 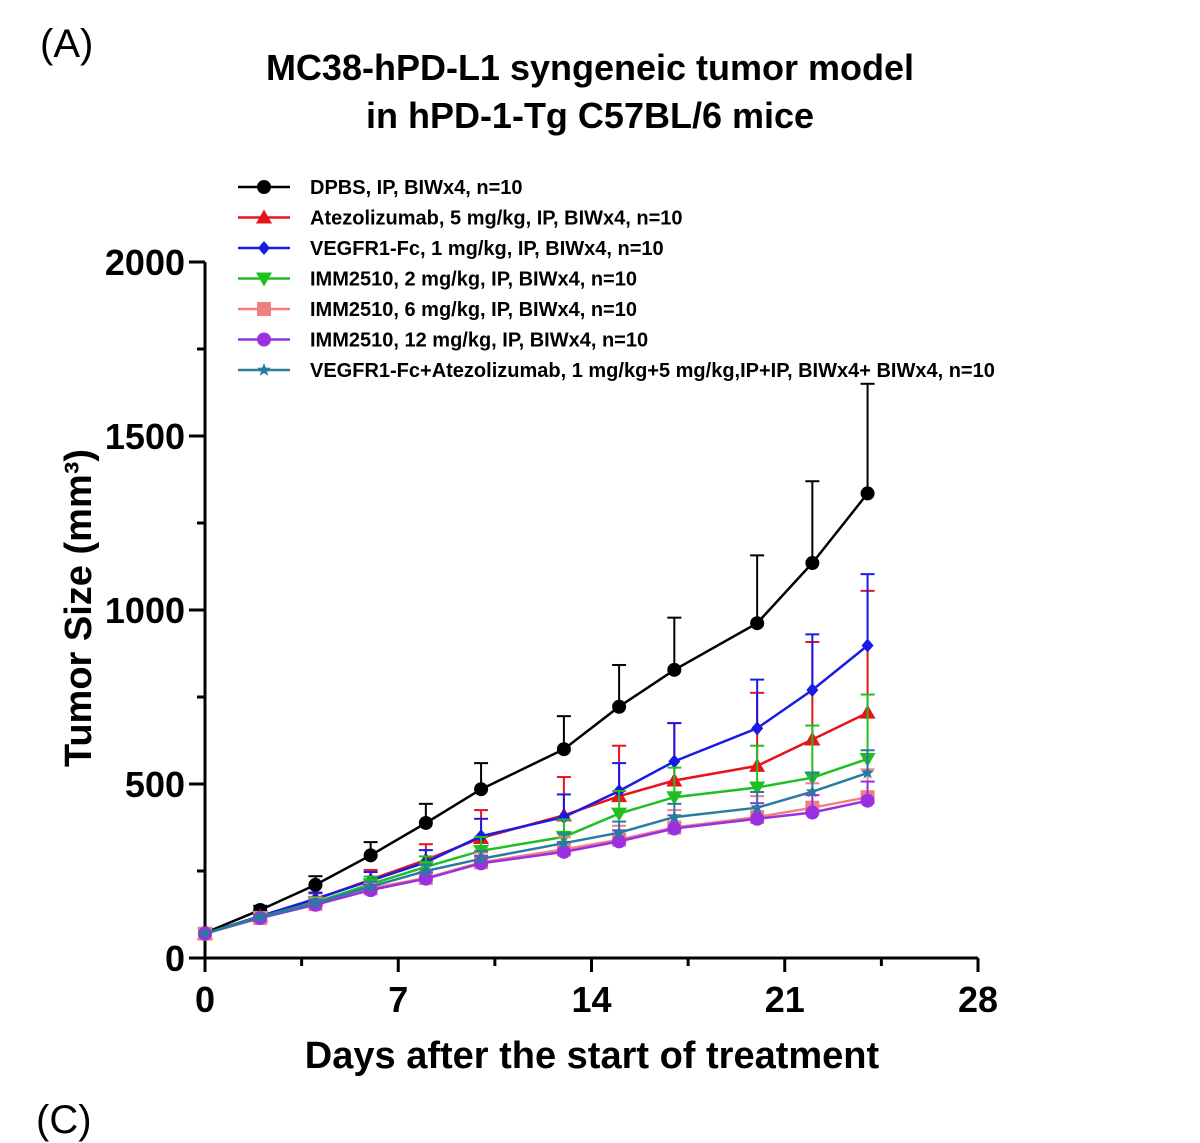 I want to click on legend-entry: Atezolizumab, 5 mg/kg, IP, BIWx4, n=10, so click(x=460, y=219).